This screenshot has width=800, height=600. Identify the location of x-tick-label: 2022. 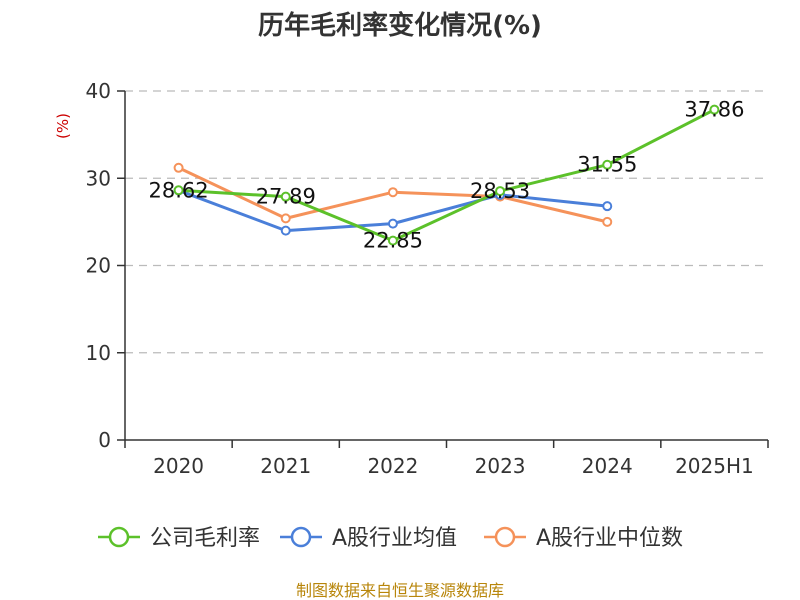
(392, 466).